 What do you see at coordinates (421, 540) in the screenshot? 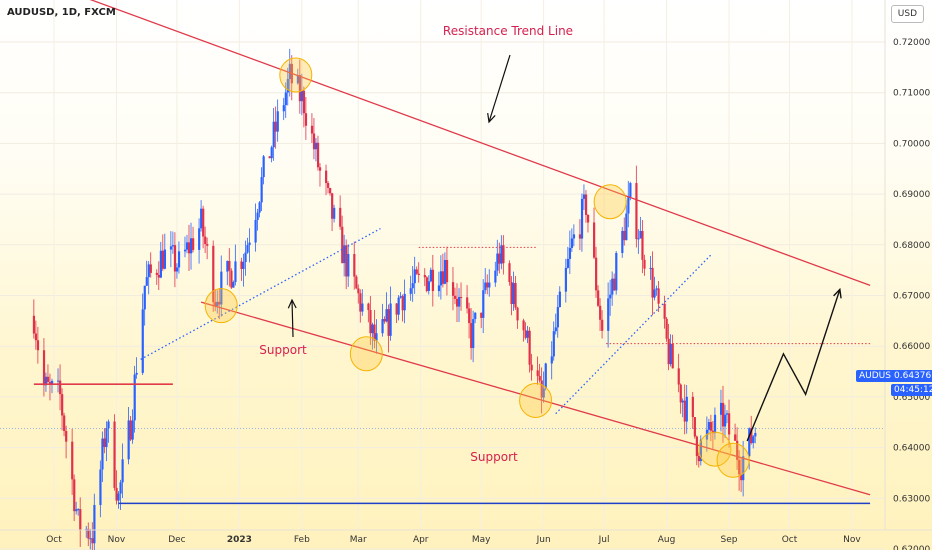
I see `x-tick-label: Apr` at bounding box center [421, 540].